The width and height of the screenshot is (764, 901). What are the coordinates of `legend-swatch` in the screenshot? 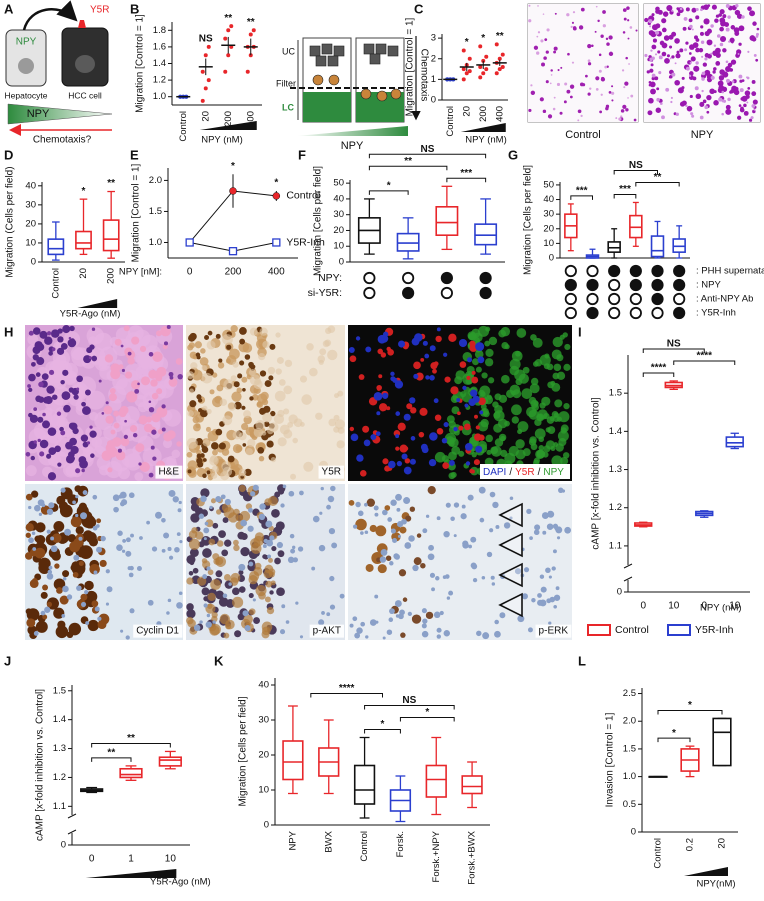 It's located at (679, 630).